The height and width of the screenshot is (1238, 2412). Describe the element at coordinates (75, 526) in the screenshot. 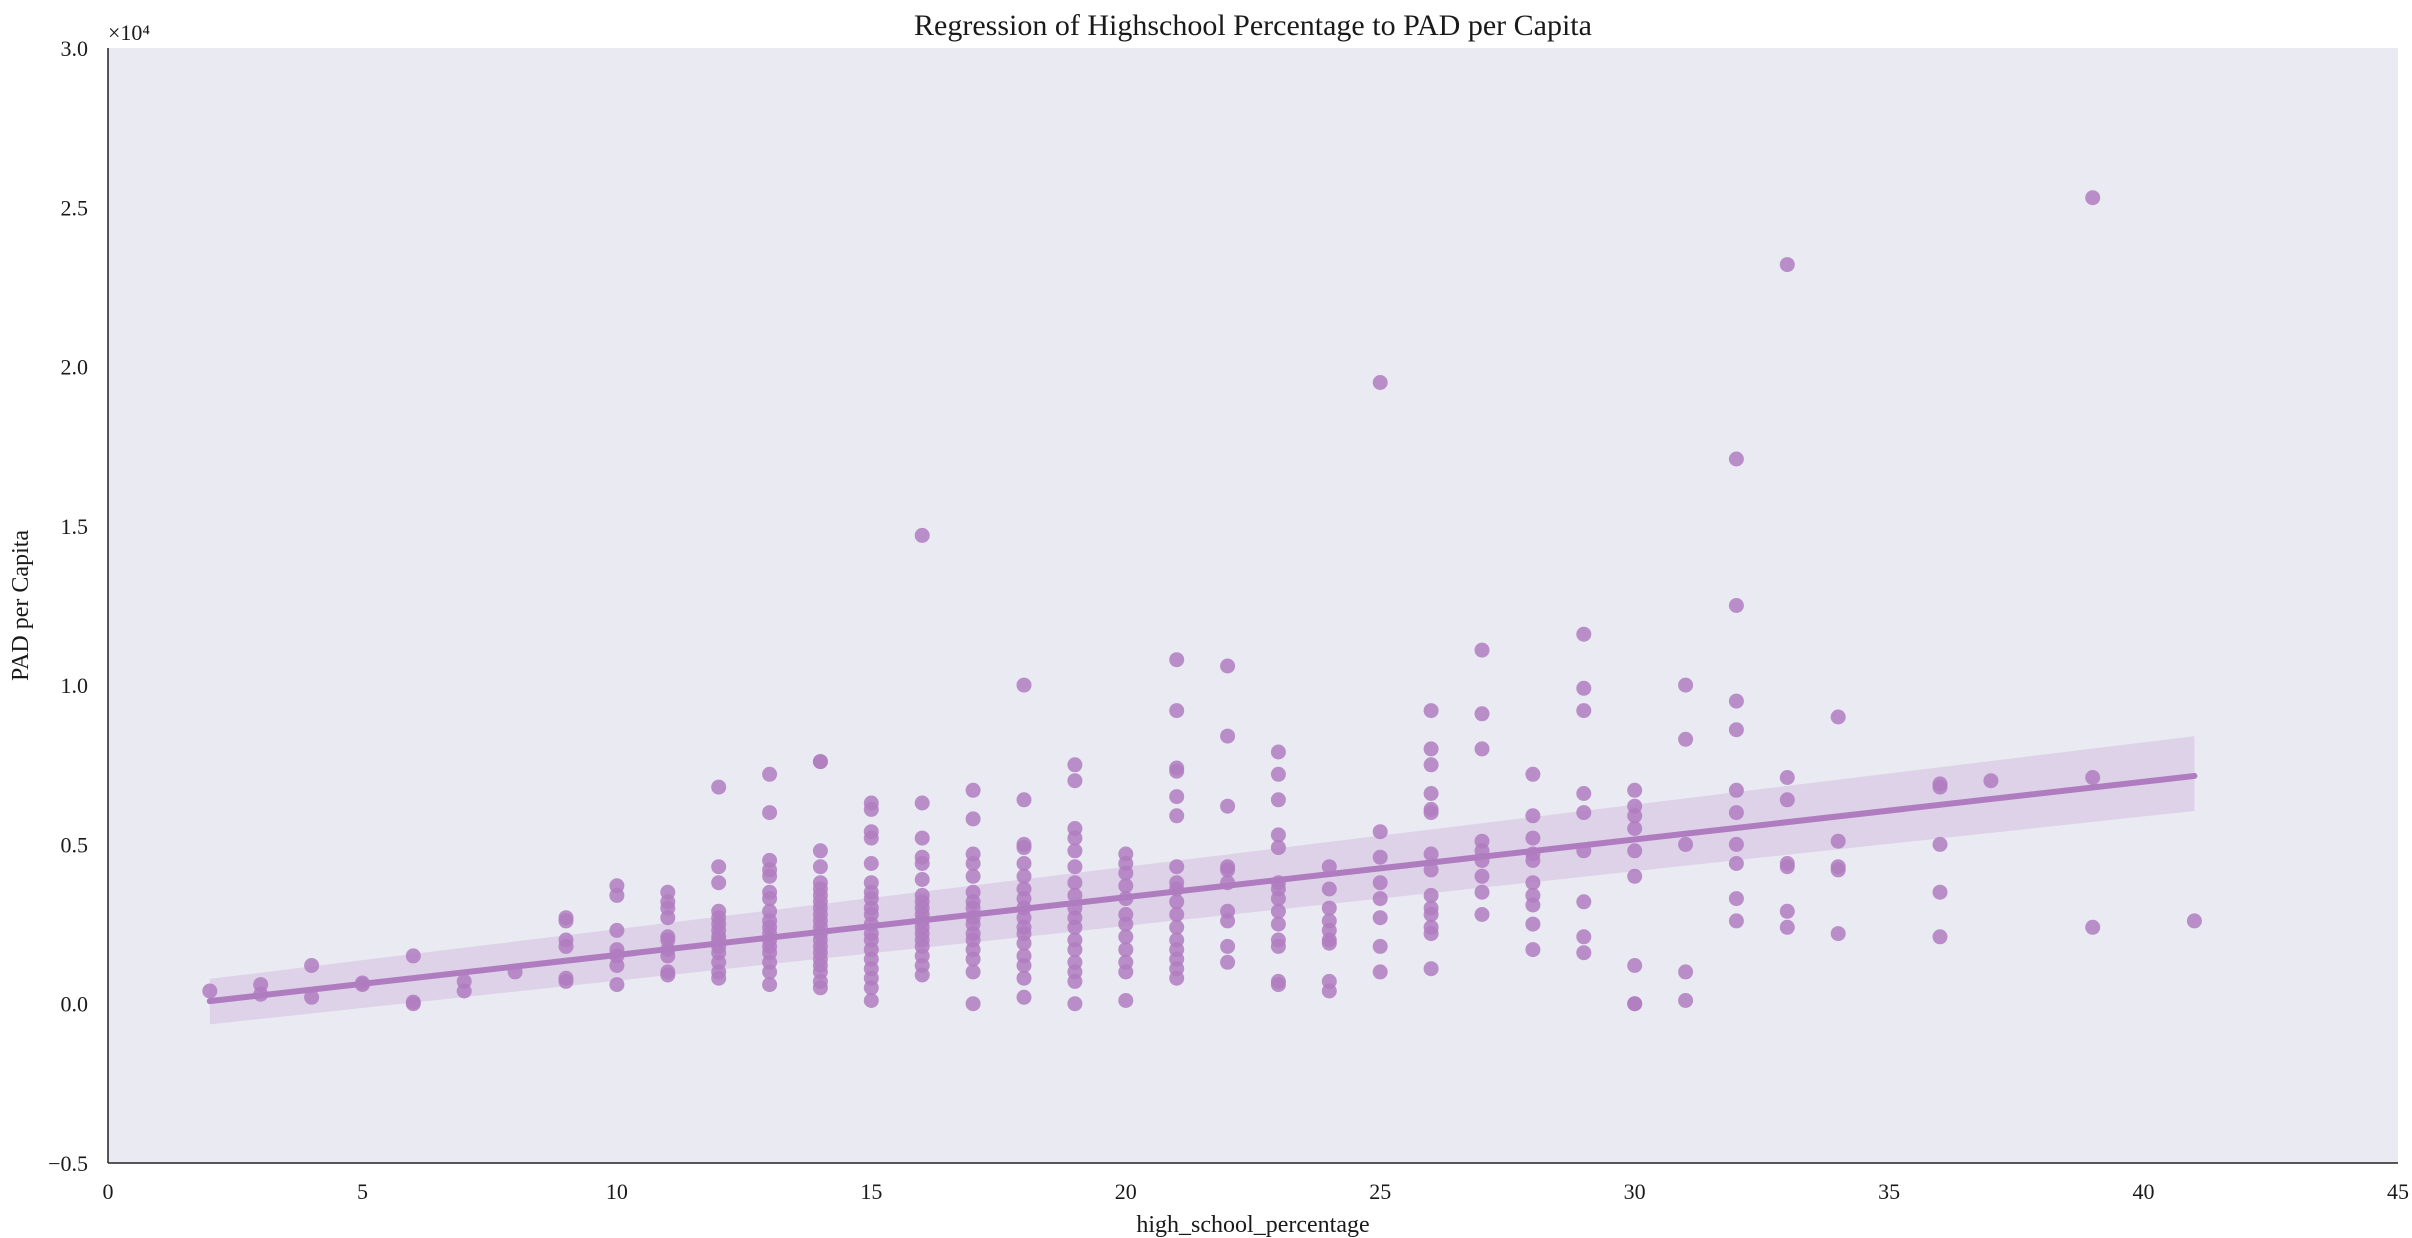

I see `y-tick-label: 1.5` at that location.